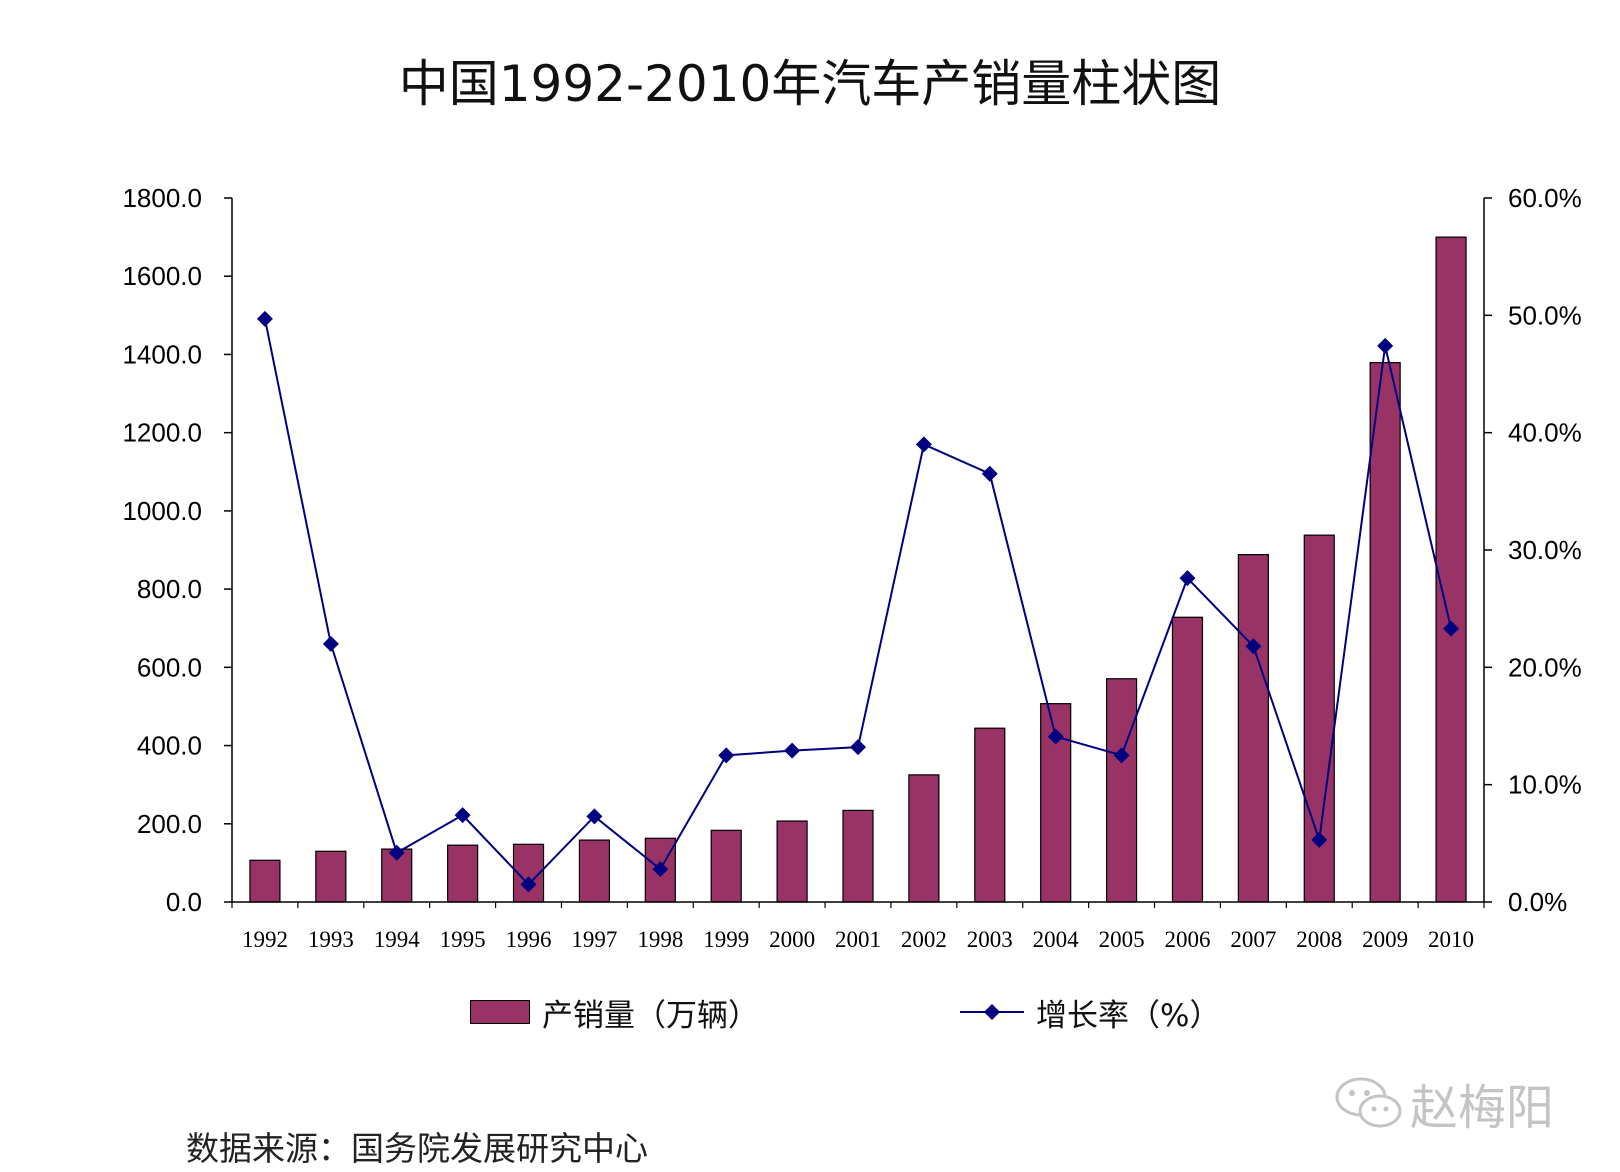 The image size is (1620, 1172). I want to click on x-tick-label: 2000, so click(792, 939).